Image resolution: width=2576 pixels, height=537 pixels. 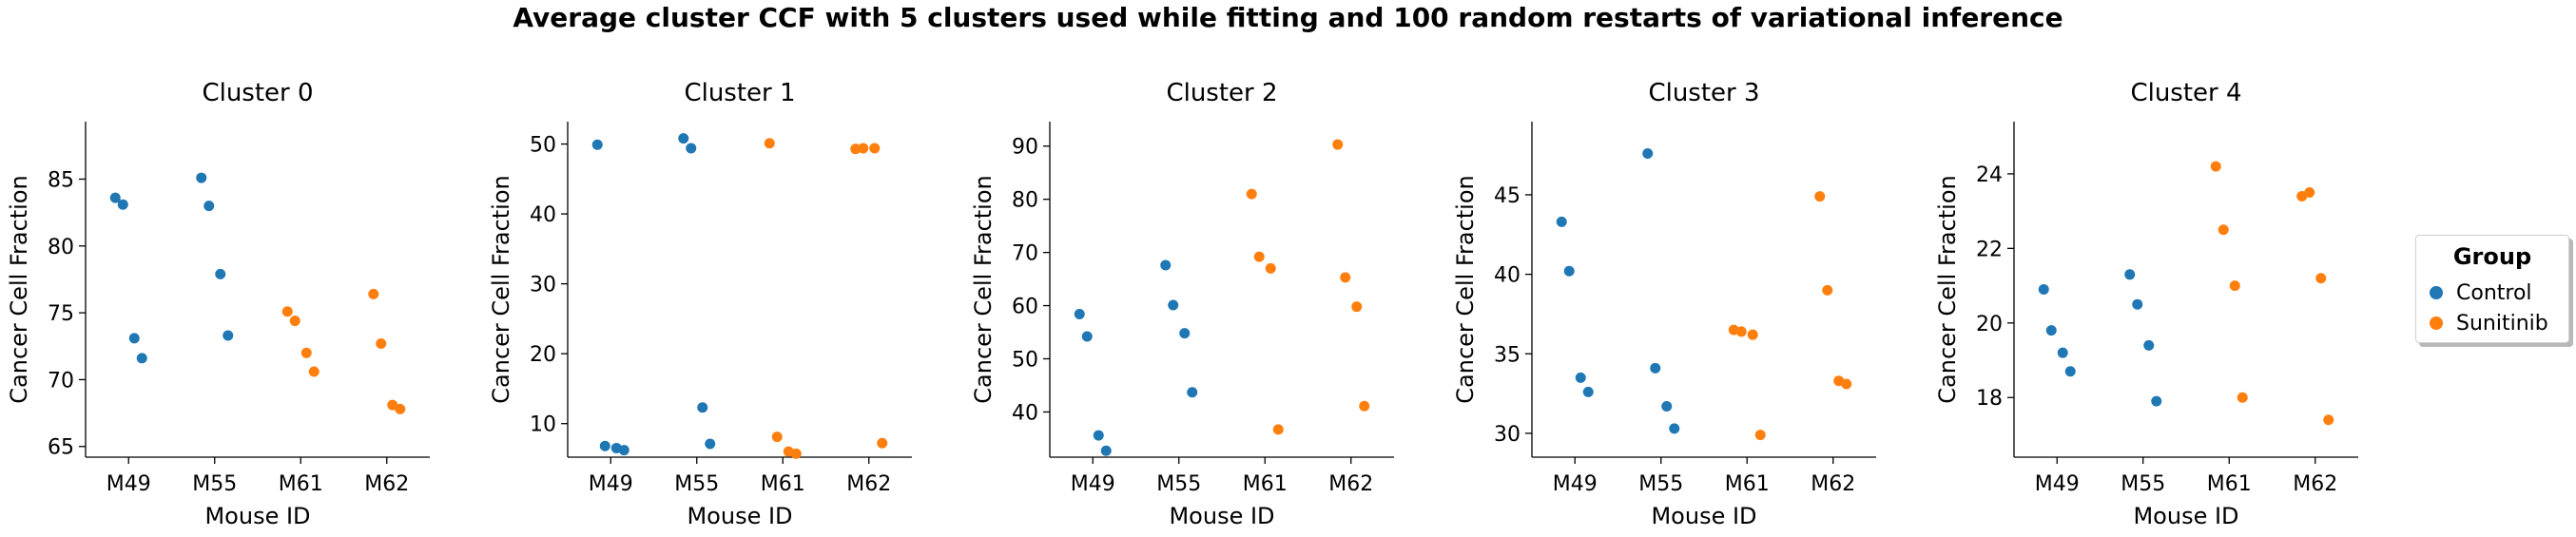 I want to click on y-tick-label: 60, so click(x=1025, y=307).